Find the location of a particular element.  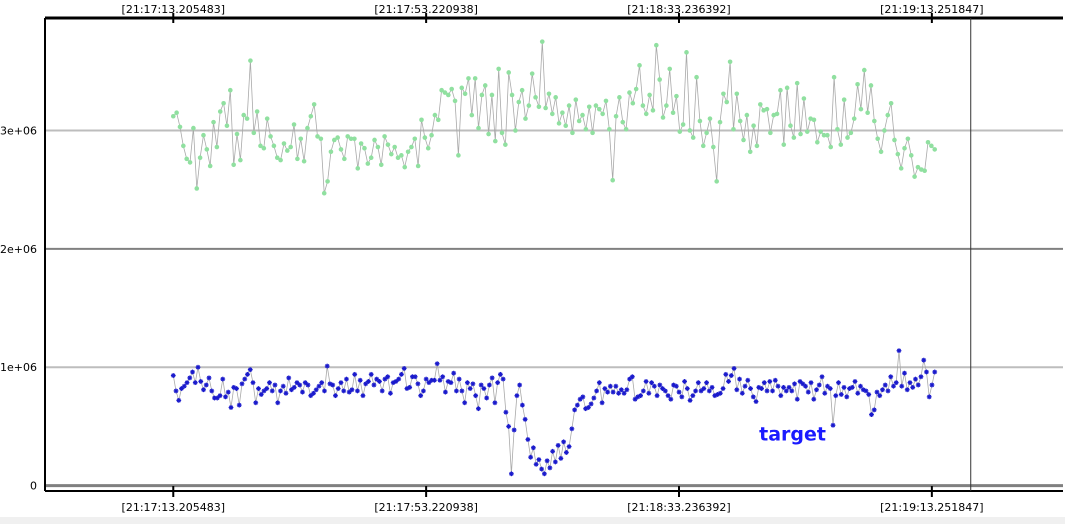

x-tick-label-bottom: [21:19:13.251847] is located at coordinates (931, 507).